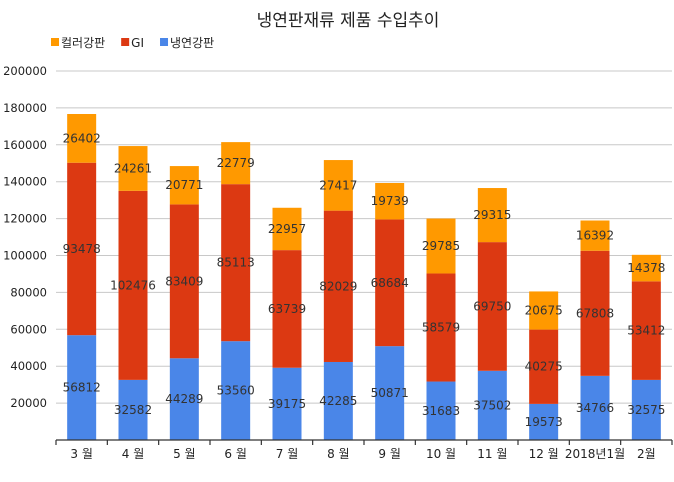 This screenshot has width=674, height=482. I want to click on legend: 컬러강판 GI 냉연강판, so click(132, 43).